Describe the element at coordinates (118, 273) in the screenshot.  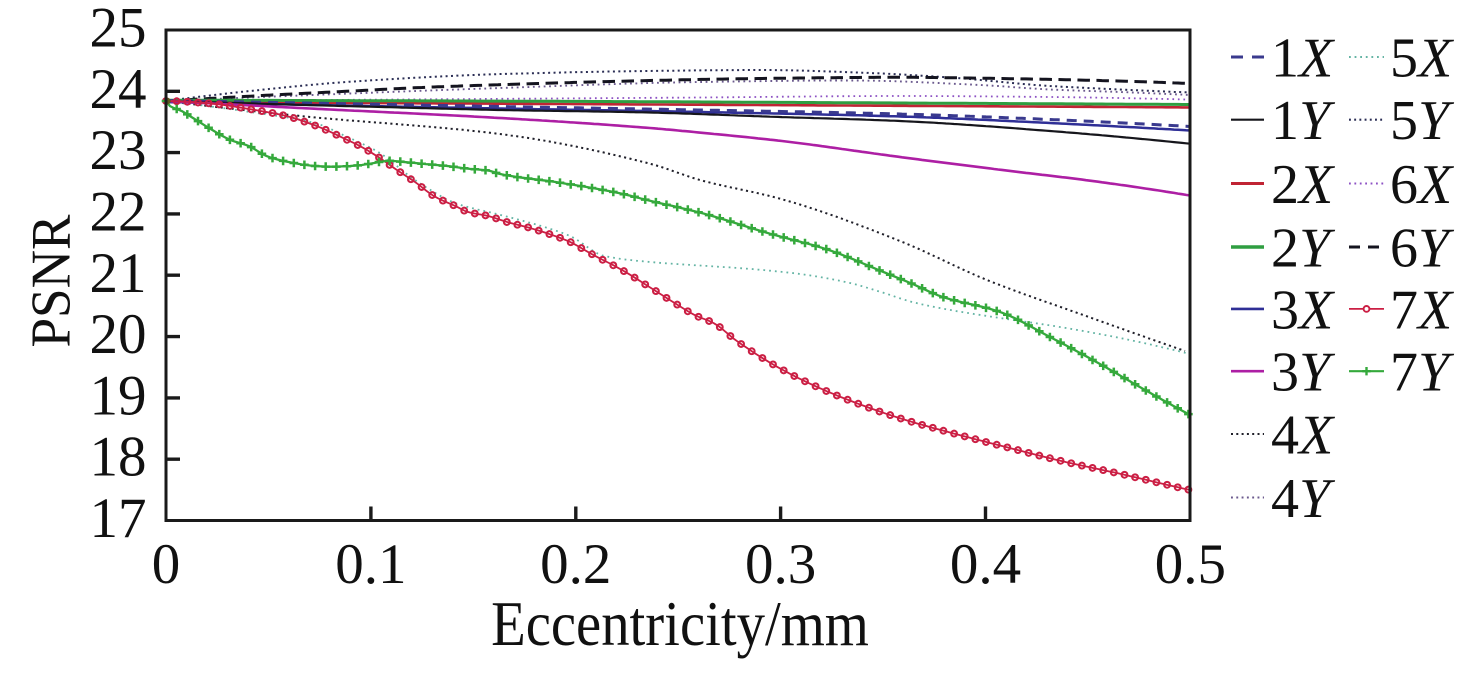
I see `svg-text: 21` at that location.